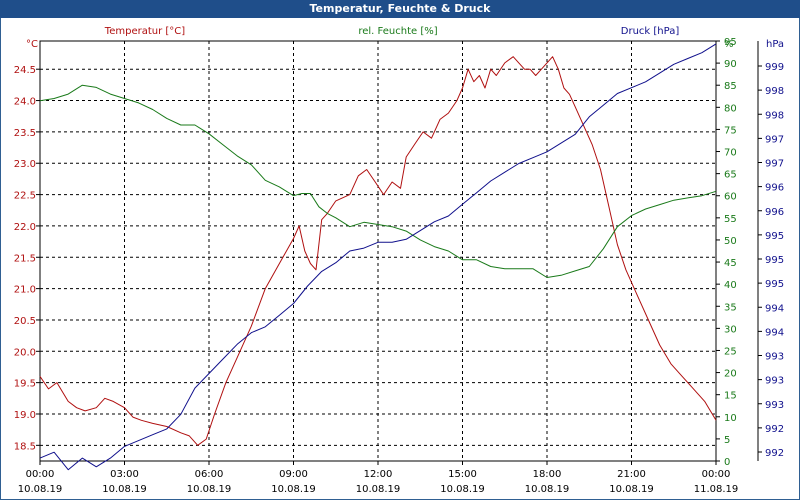 This screenshot has width=800, height=500. I want to click on time-tick-label: 18:00, so click(547, 474).